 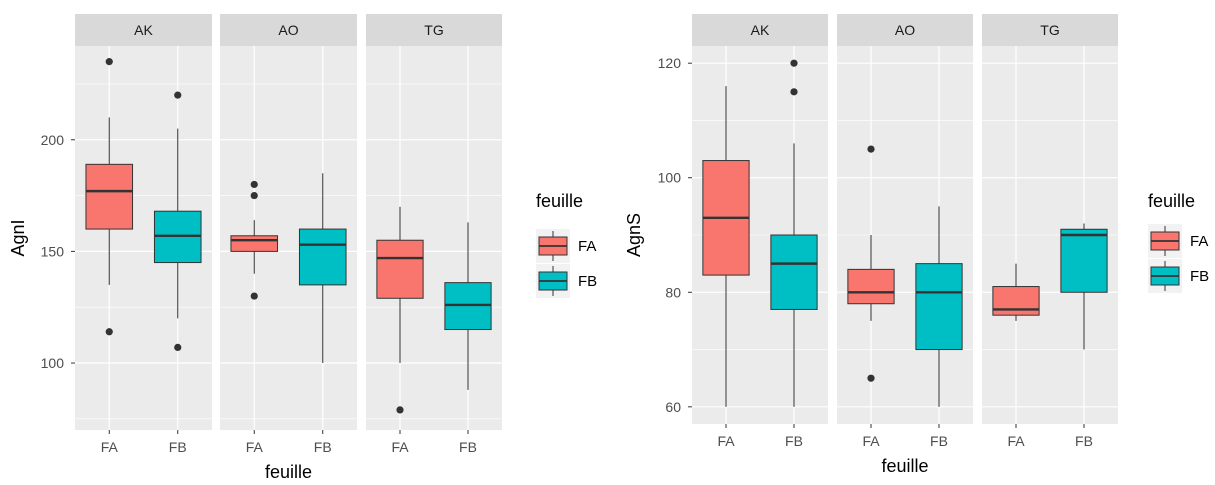 What do you see at coordinates (18, 237) in the screenshot?
I see `y-axis-title: AgnI` at bounding box center [18, 237].